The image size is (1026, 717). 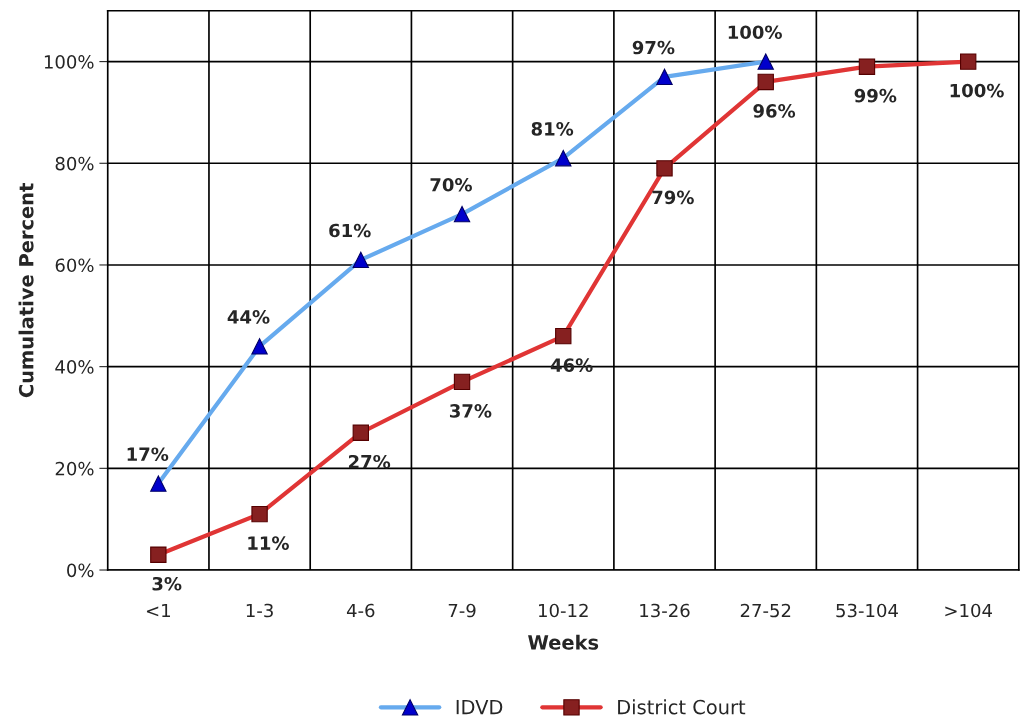 What do you see at coordinates (552, 129) in the screenshot?
I see `data-label: 81%` at bounding box center [552, 129].